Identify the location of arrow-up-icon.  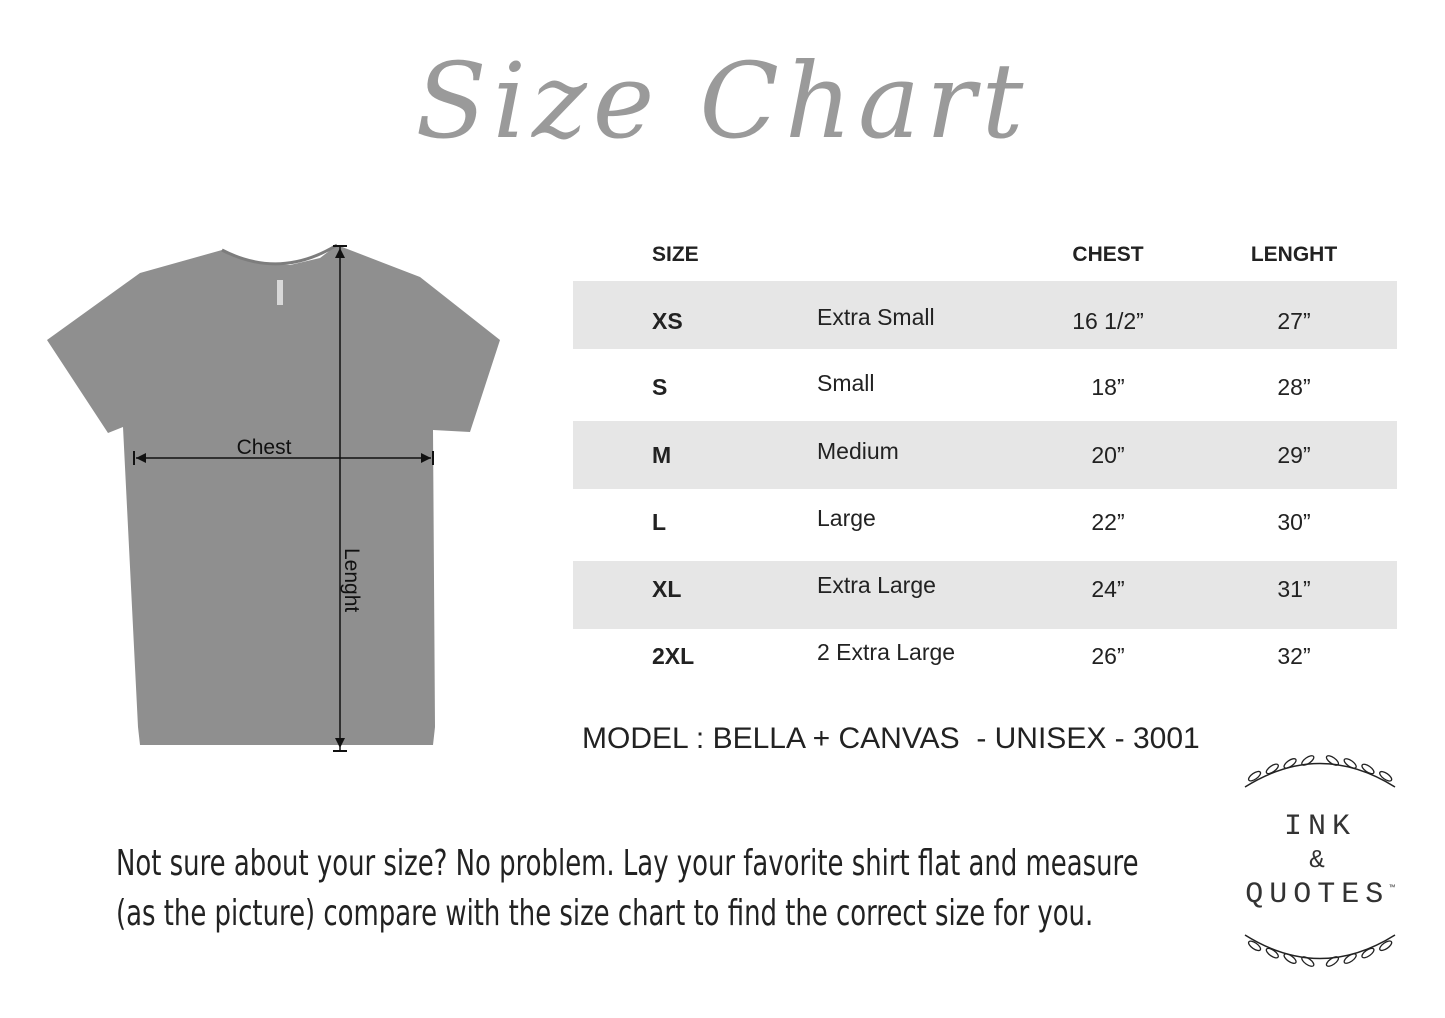
(340, 253).